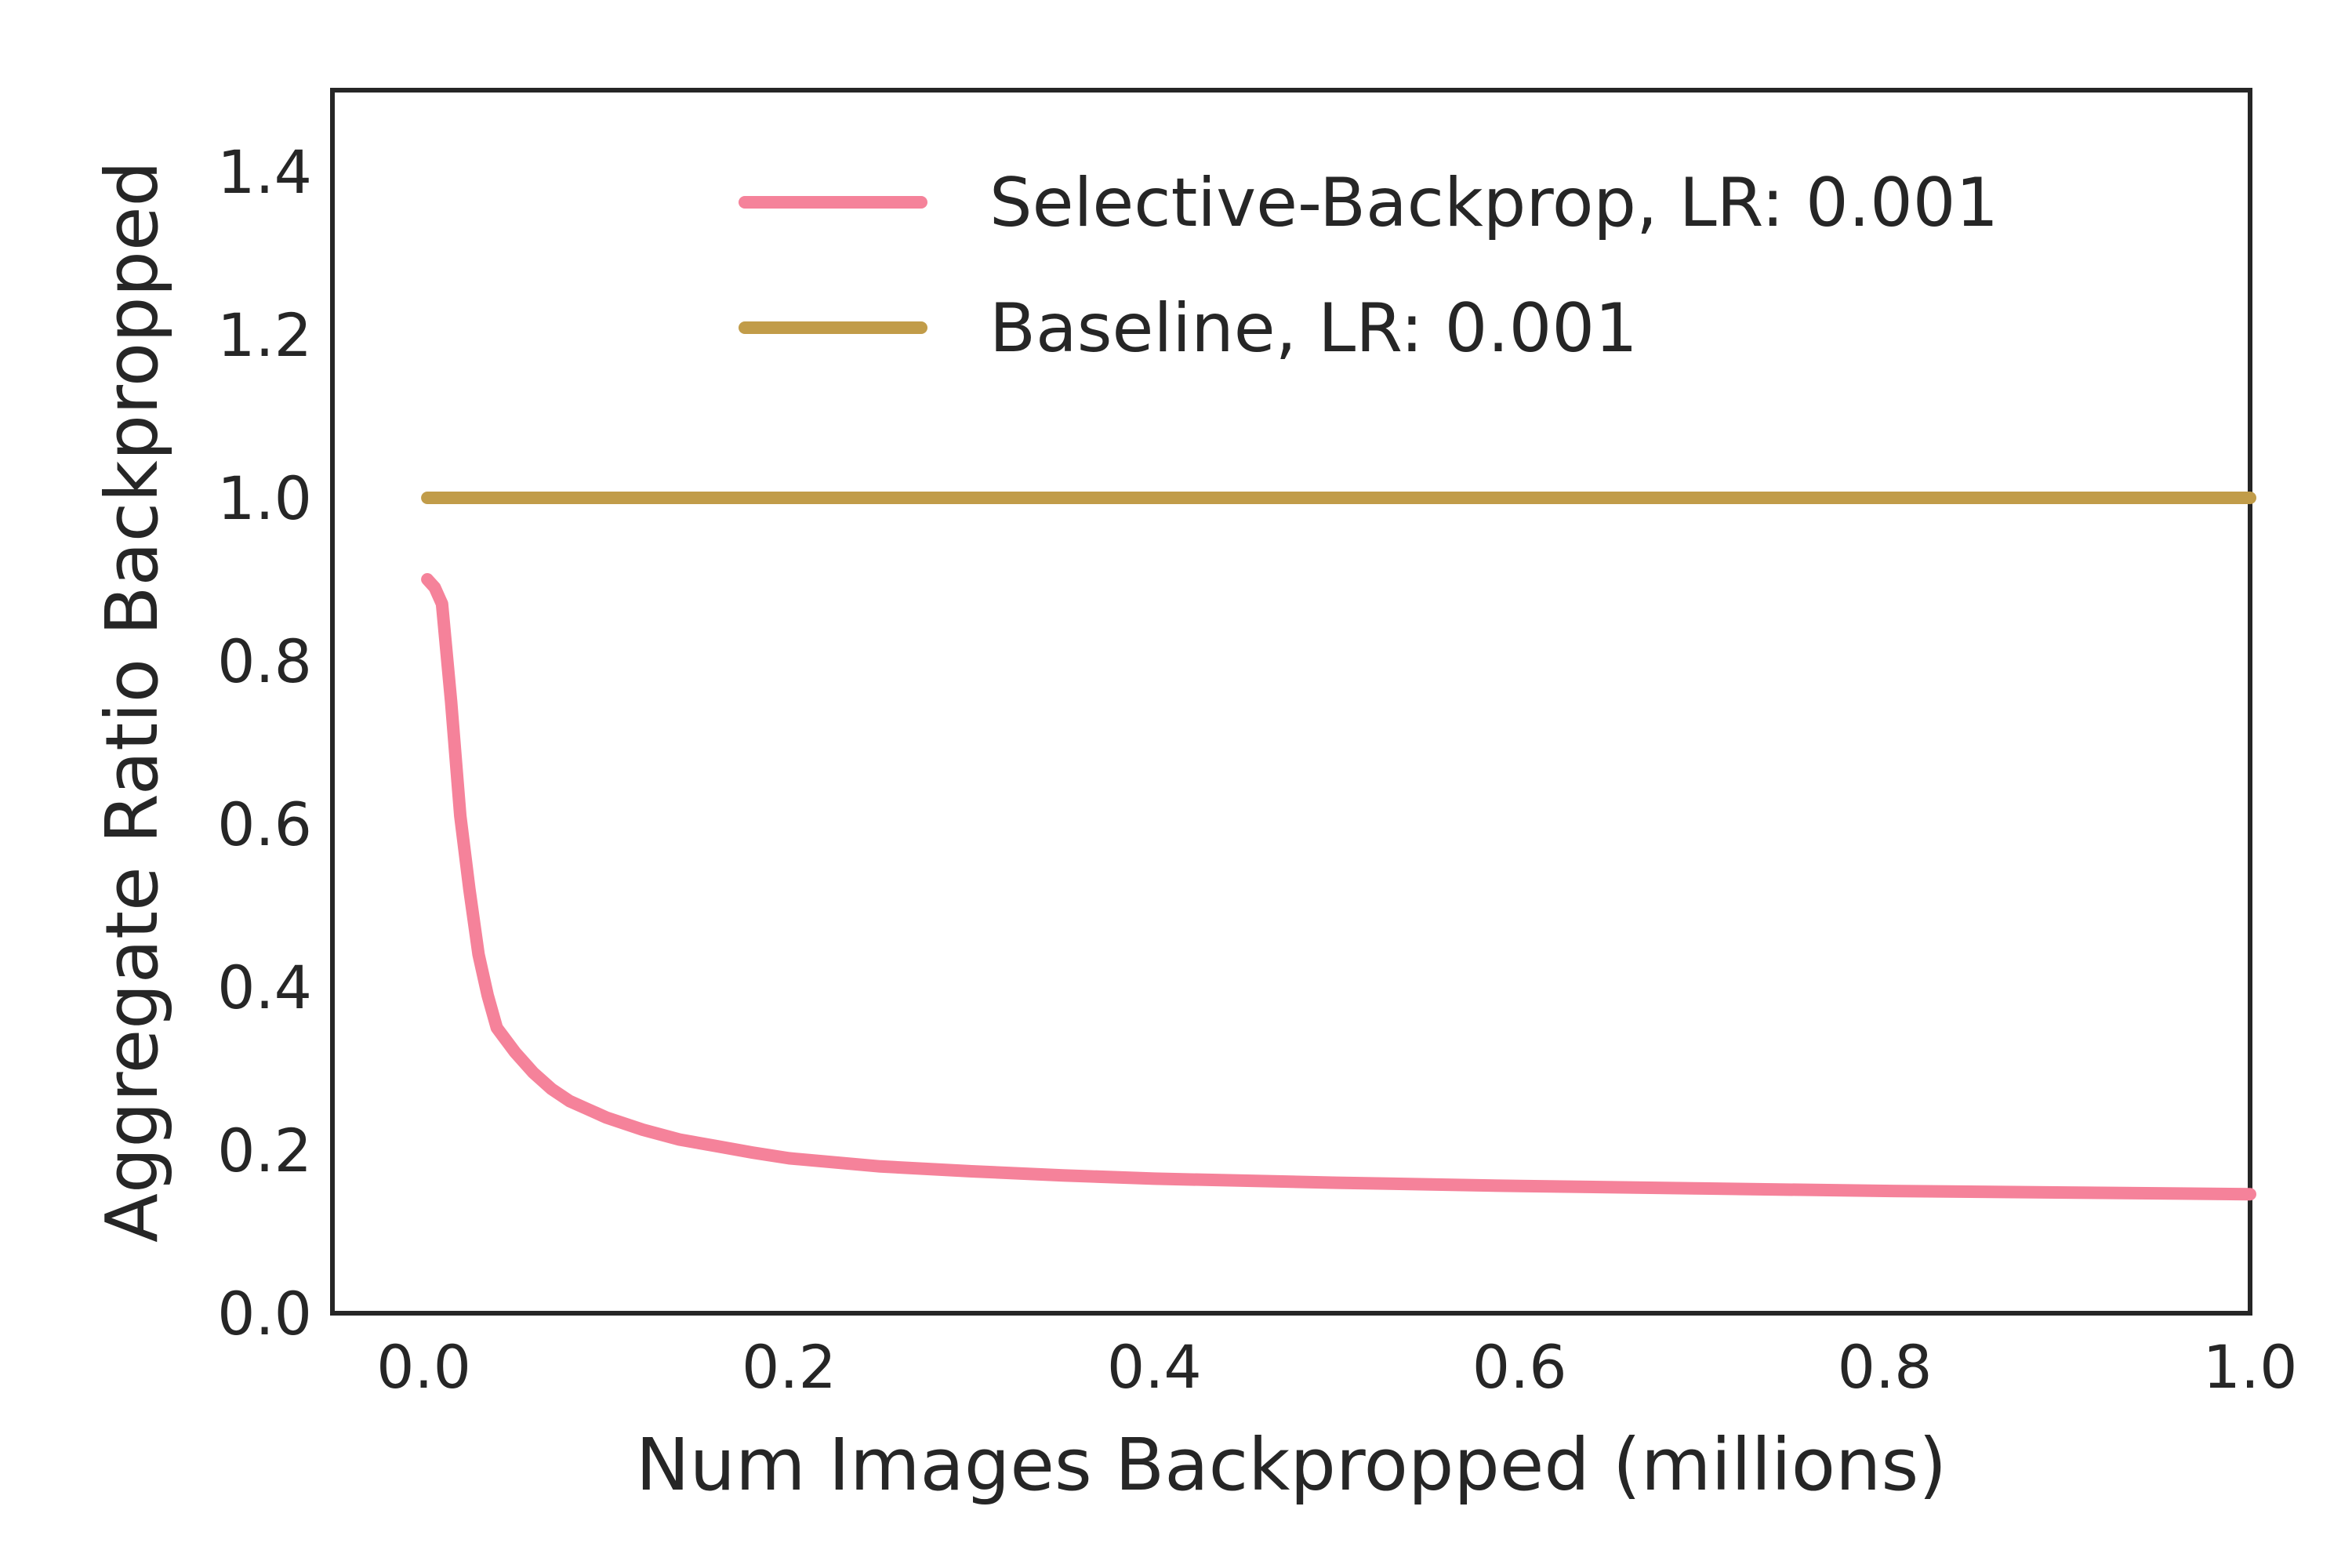 The image size is (2352, 1568). Describe the element at coordinates (264, 661) in the screenshot. I see `y-tick-label: 0.8` at that location.